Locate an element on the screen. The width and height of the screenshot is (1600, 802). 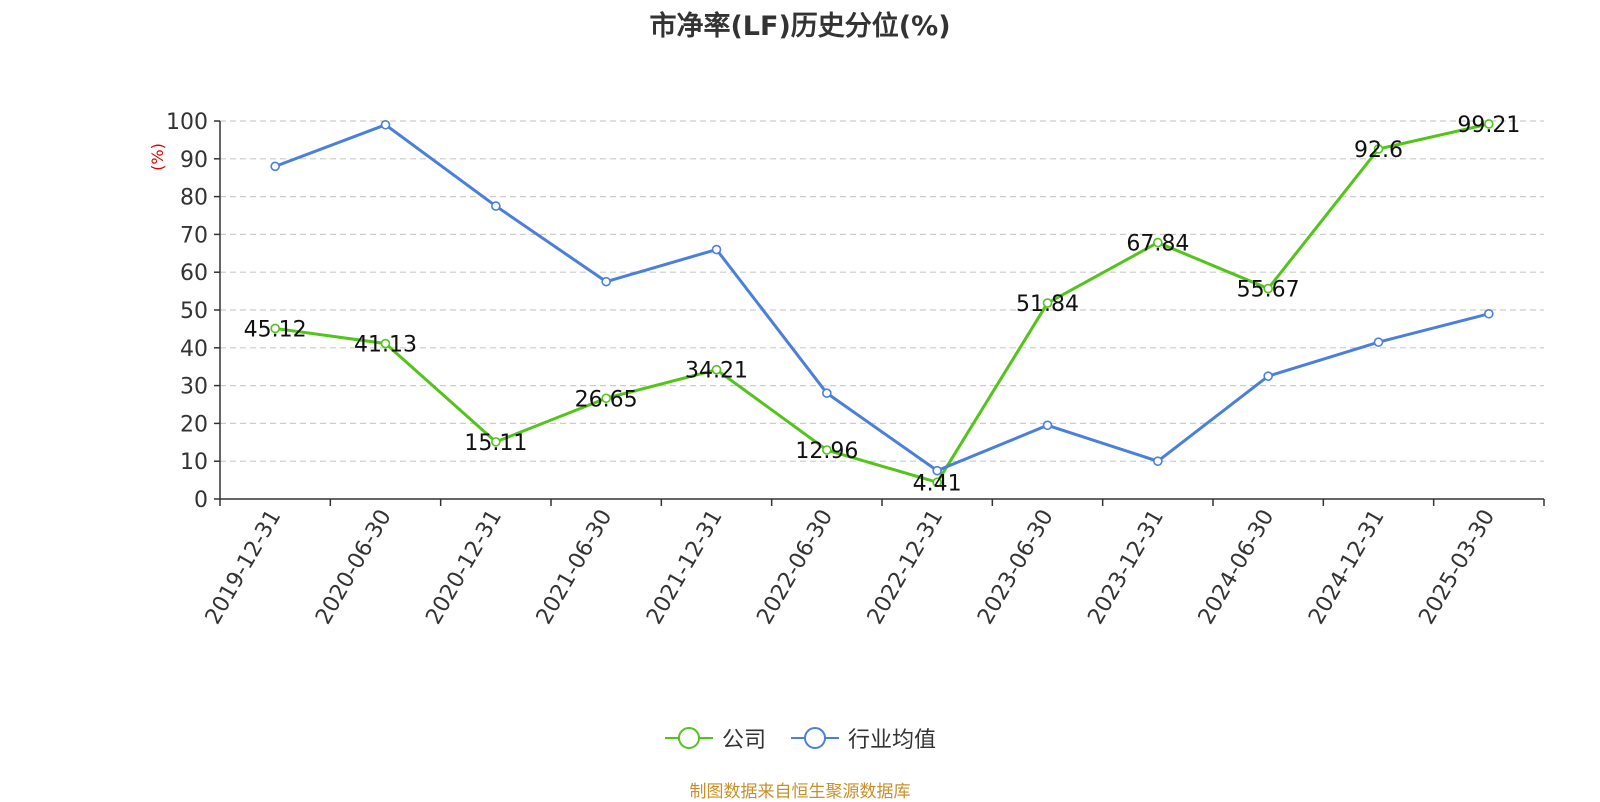
data-label: 15.11 is located at coordinates (495, 443).